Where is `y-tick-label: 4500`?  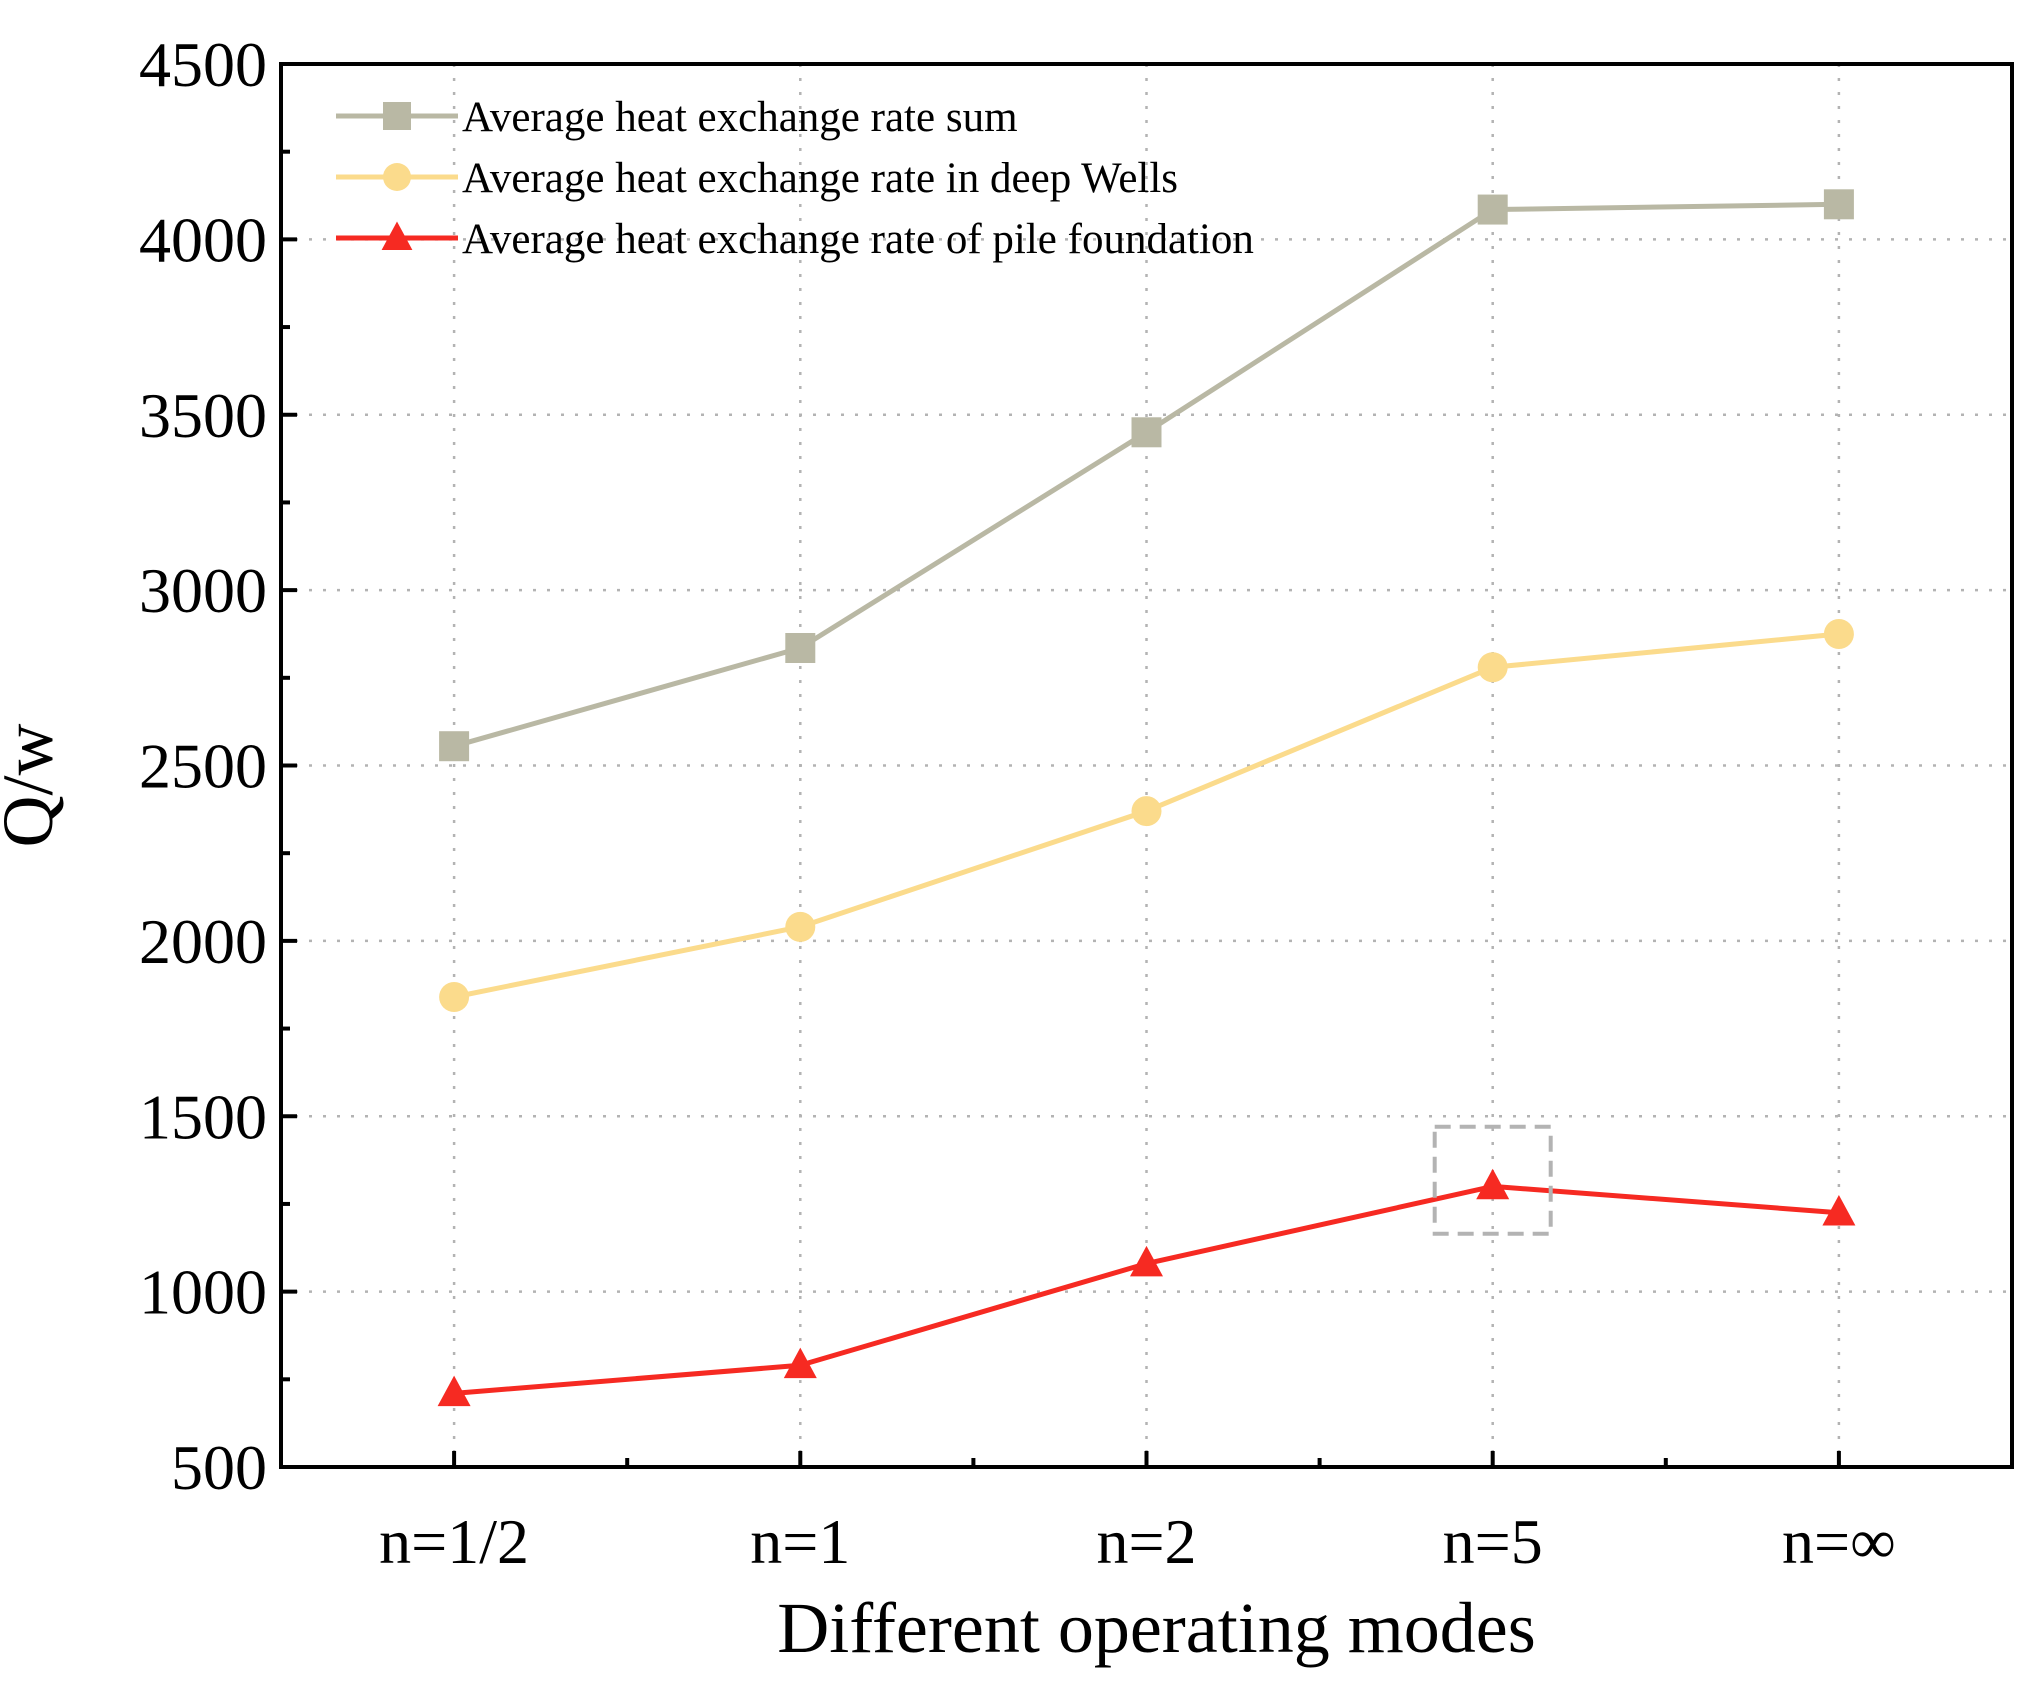
y-tick-label: 4500 is located at coordinates (203, 64).